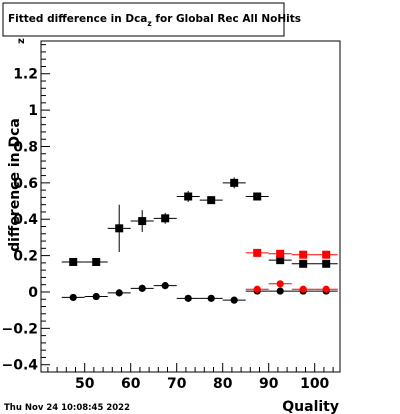  What do you see at coordinates (223, 384) in the screenshot?
I see `x-tick-label: 80` at bounding box center [223, 384].